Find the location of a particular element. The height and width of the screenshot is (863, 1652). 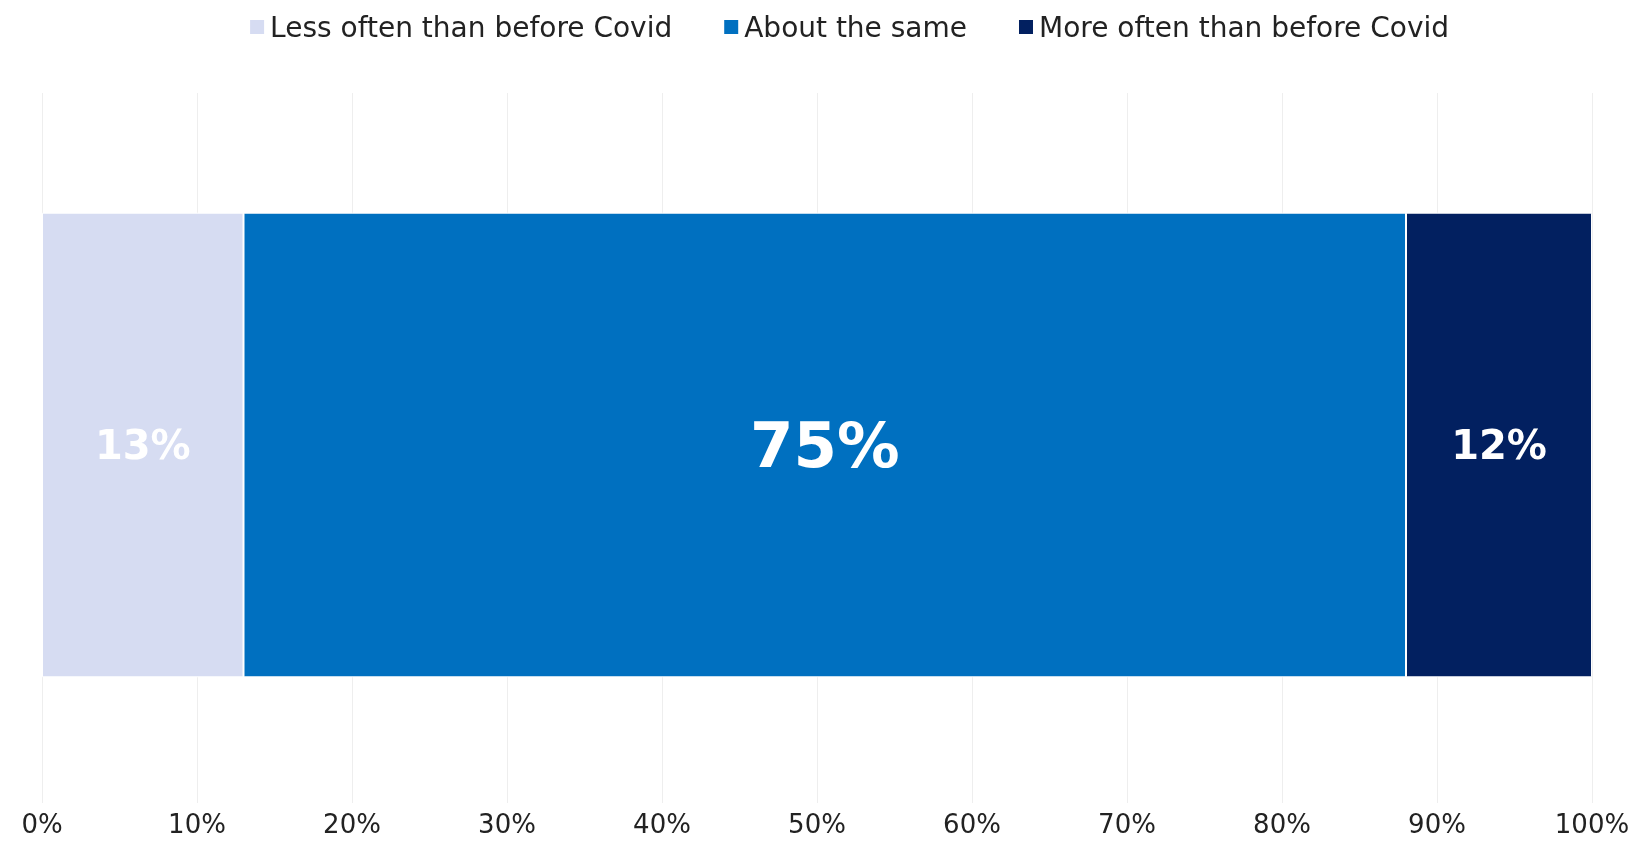

x-tick-label: 10% is located at coordinates (197, 824).